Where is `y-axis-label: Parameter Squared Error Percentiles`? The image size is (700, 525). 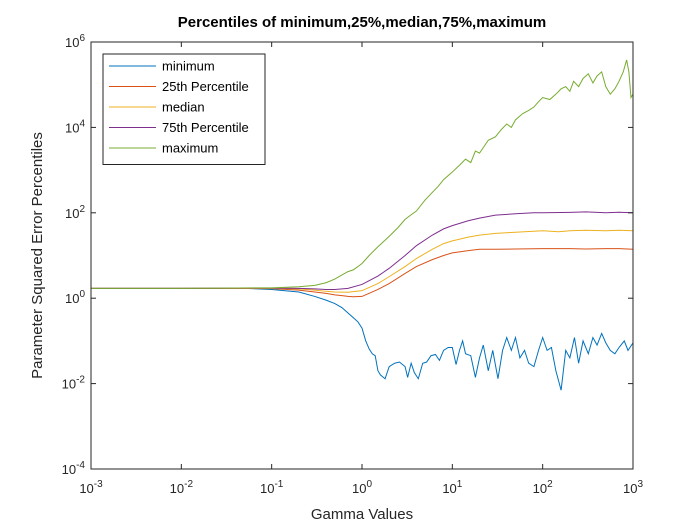
y-axis-label: Parameter Squared Error Percentiles is located at coordinates (37, 255).